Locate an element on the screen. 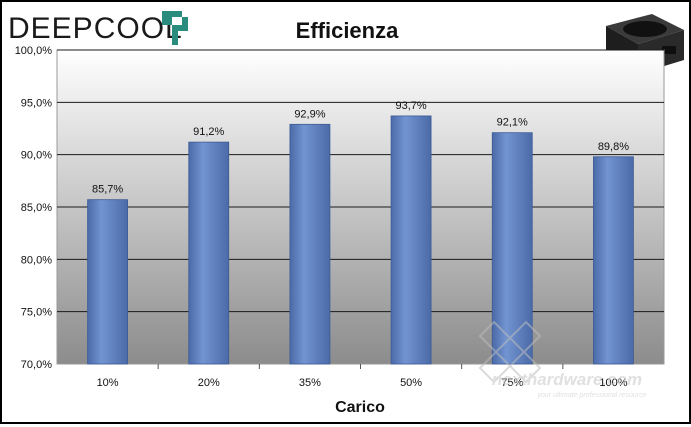  watermark-tagline: your ultimate professional resource is located at coordinates (592, 395).